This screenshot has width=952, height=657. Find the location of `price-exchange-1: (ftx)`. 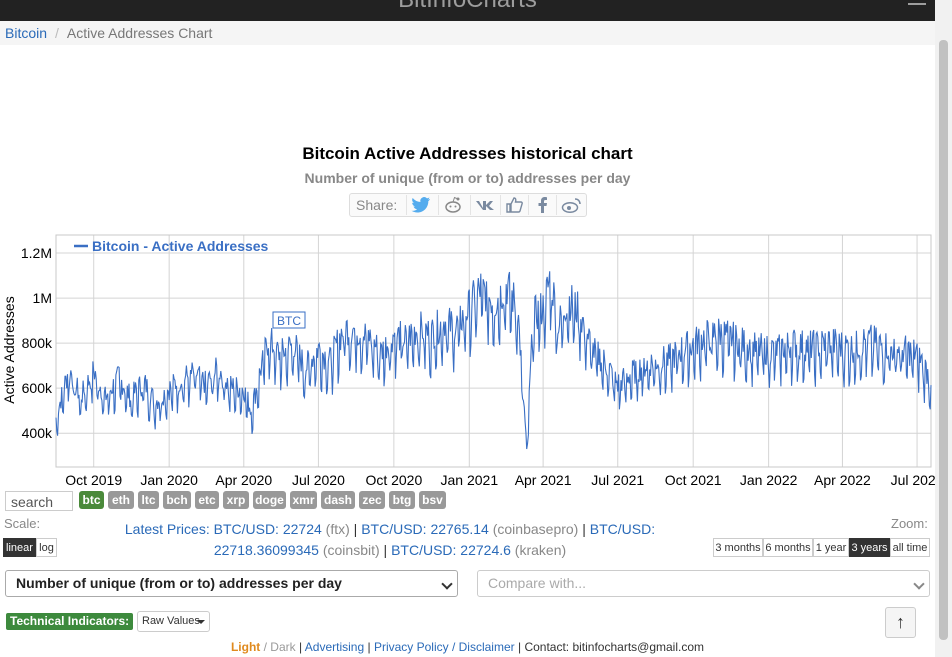

price-exchange-1: (ftx) is located at coordinates (337, 529).